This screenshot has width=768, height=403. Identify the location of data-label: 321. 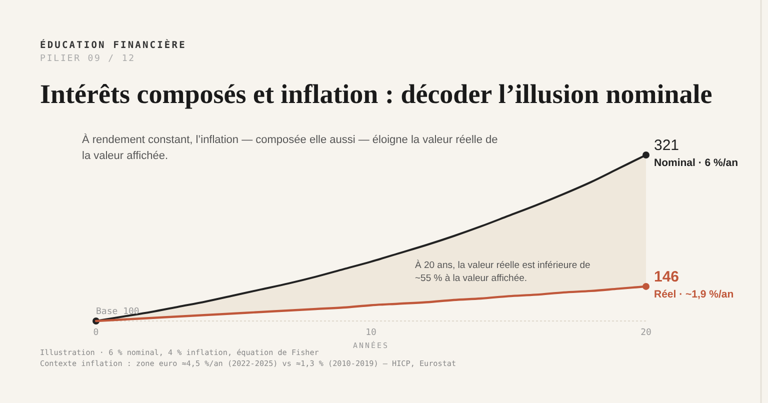
(667, 145).